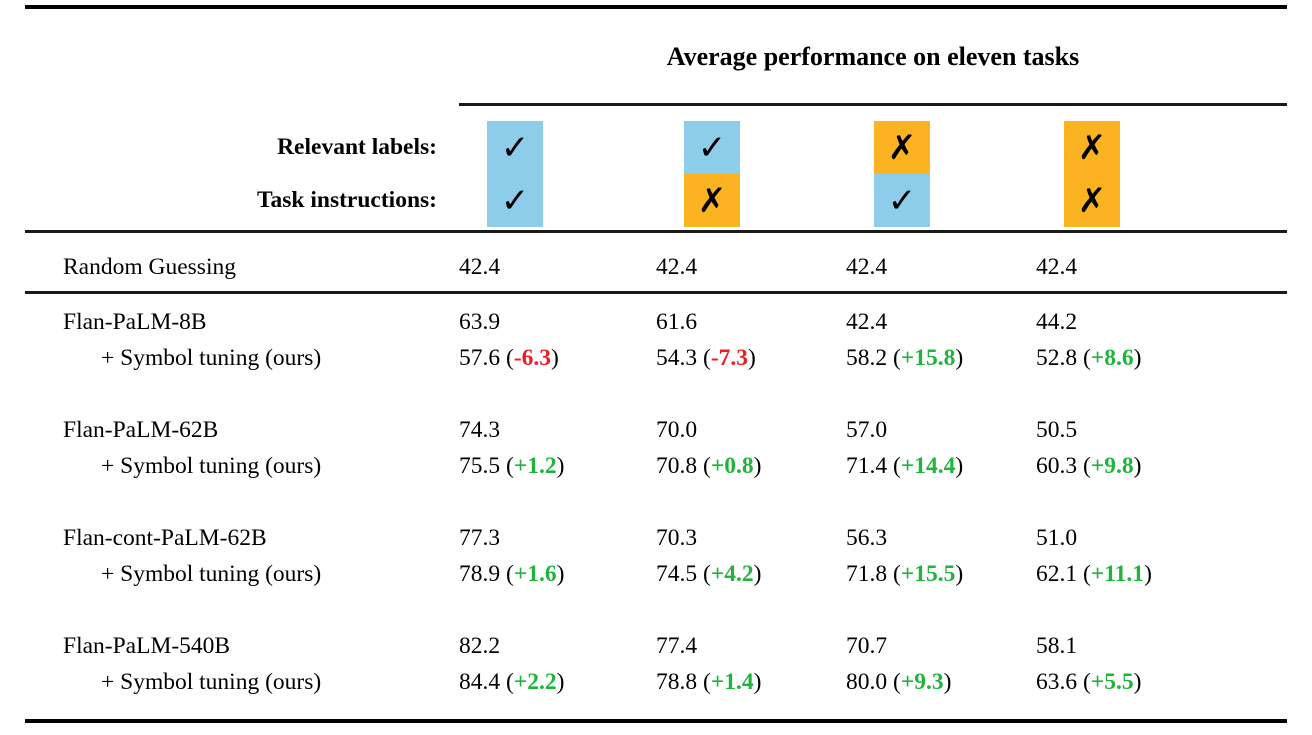  I want to click on score-cell: 84.4+2.2, so click(557, 682).